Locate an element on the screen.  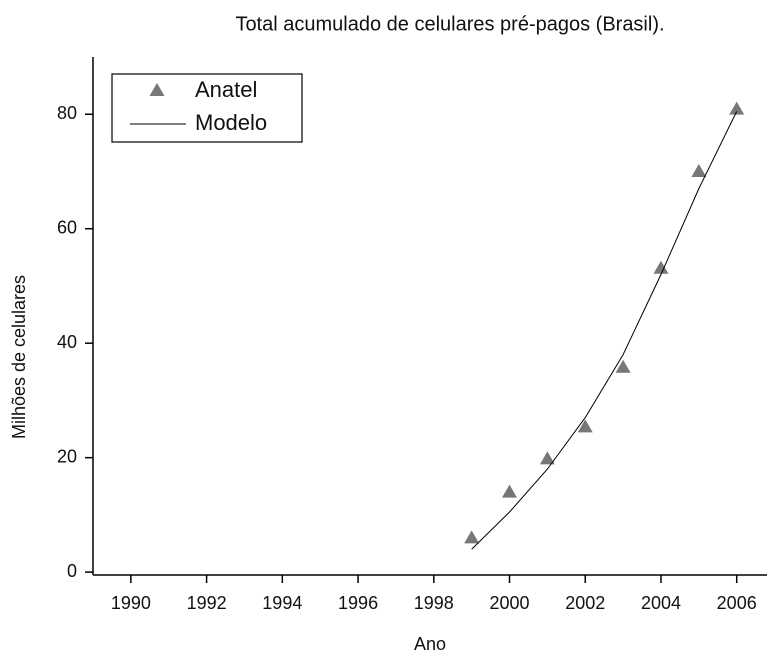
y-tick-label: 60 is located at coordinates (67, 227).